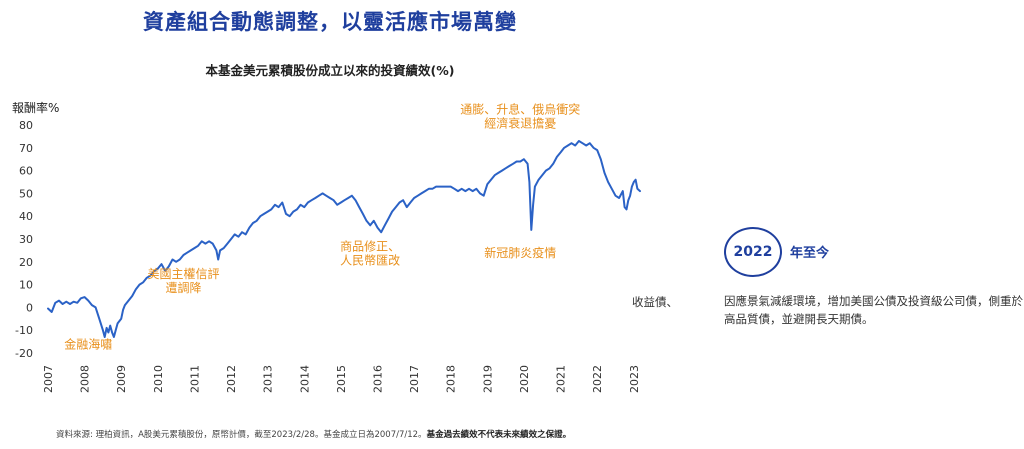 The height and width of the screenshot is (449, 1024). I want to click on x-tick-label: 2021, so click(561, 379).